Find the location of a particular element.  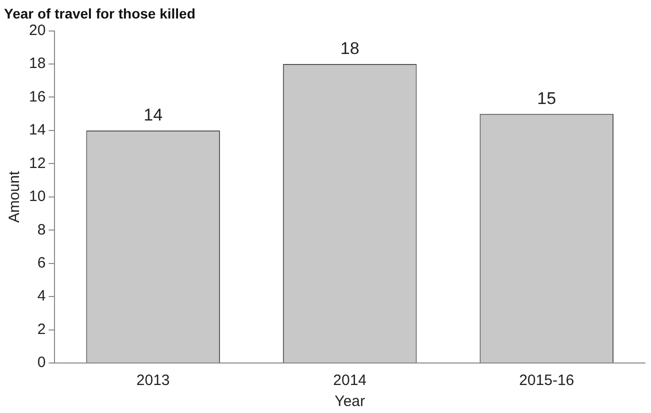

y-tick-label: 8 is located at coordinates (41, 229).